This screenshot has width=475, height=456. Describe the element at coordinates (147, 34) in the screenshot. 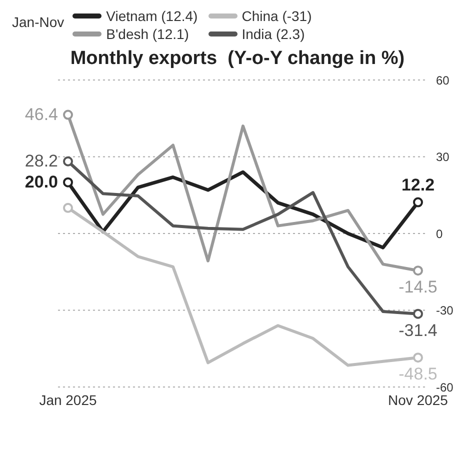

I see `legend-label: B'desh (12.1)` at that location.